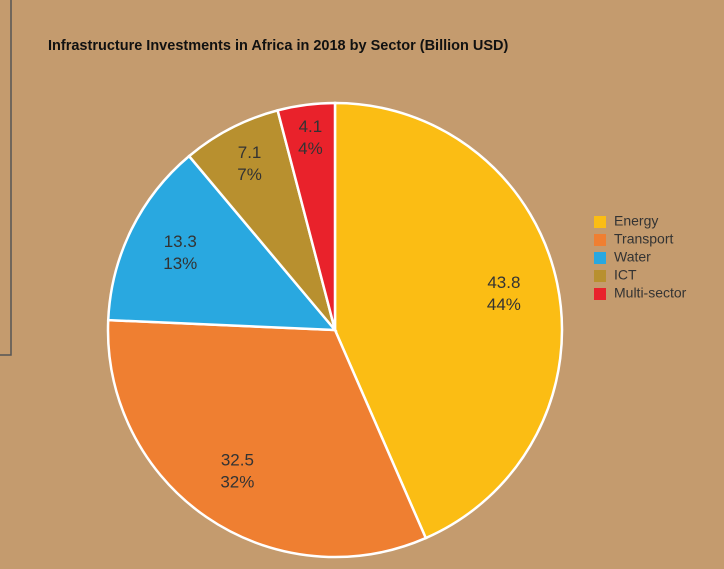 Image resolution: width=724 pixels, height=569 pixels. Describe the element at coordinates (6, 178) in the screenshot. I see `frame-edge` at that location.